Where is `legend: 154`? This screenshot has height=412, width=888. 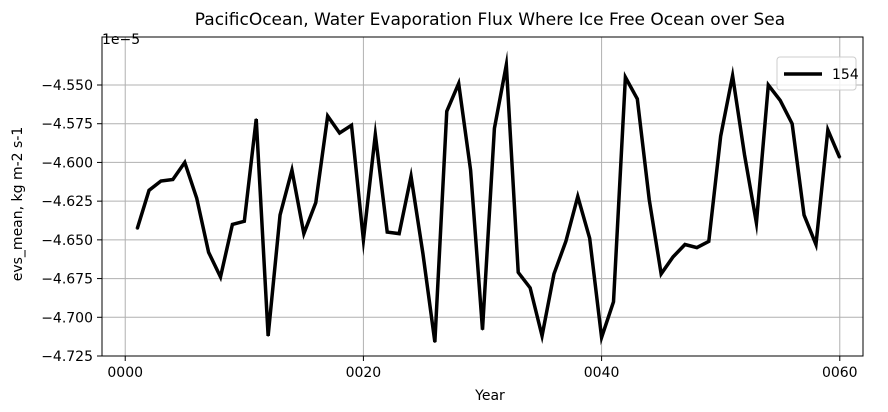 legend: 154 is located at coordinates (817, 73).